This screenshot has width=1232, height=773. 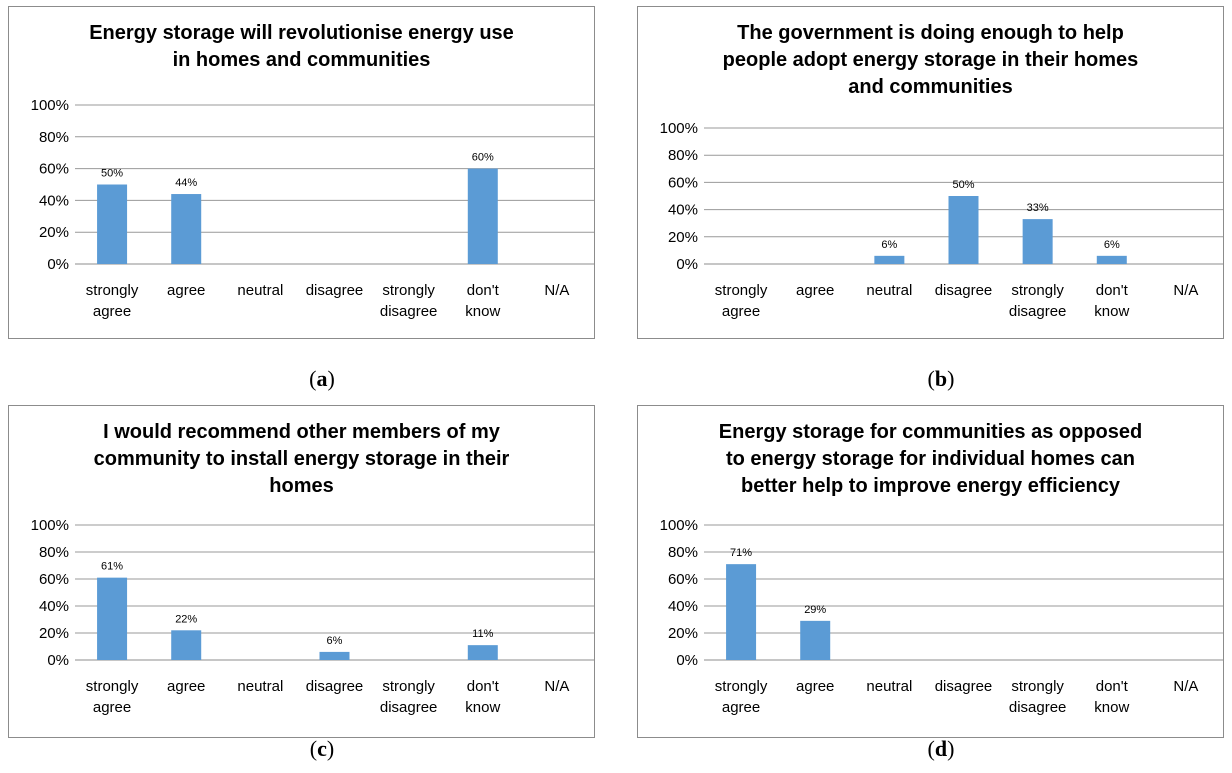 I want to click on chart-title-line: better help to improve energy efficiency, so click(x=931, y=486).